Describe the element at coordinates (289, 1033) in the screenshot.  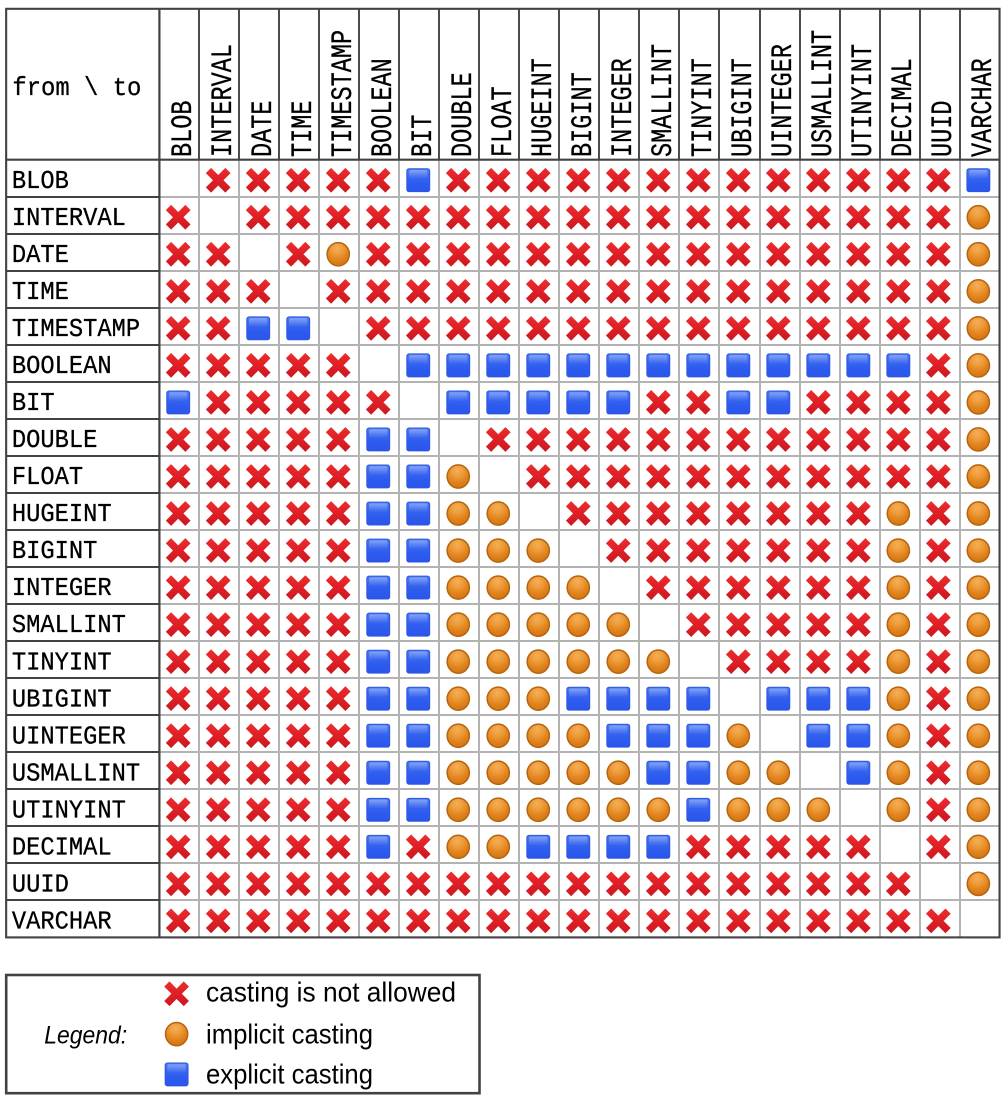
I see `svg-text: implicit casting` at that location.